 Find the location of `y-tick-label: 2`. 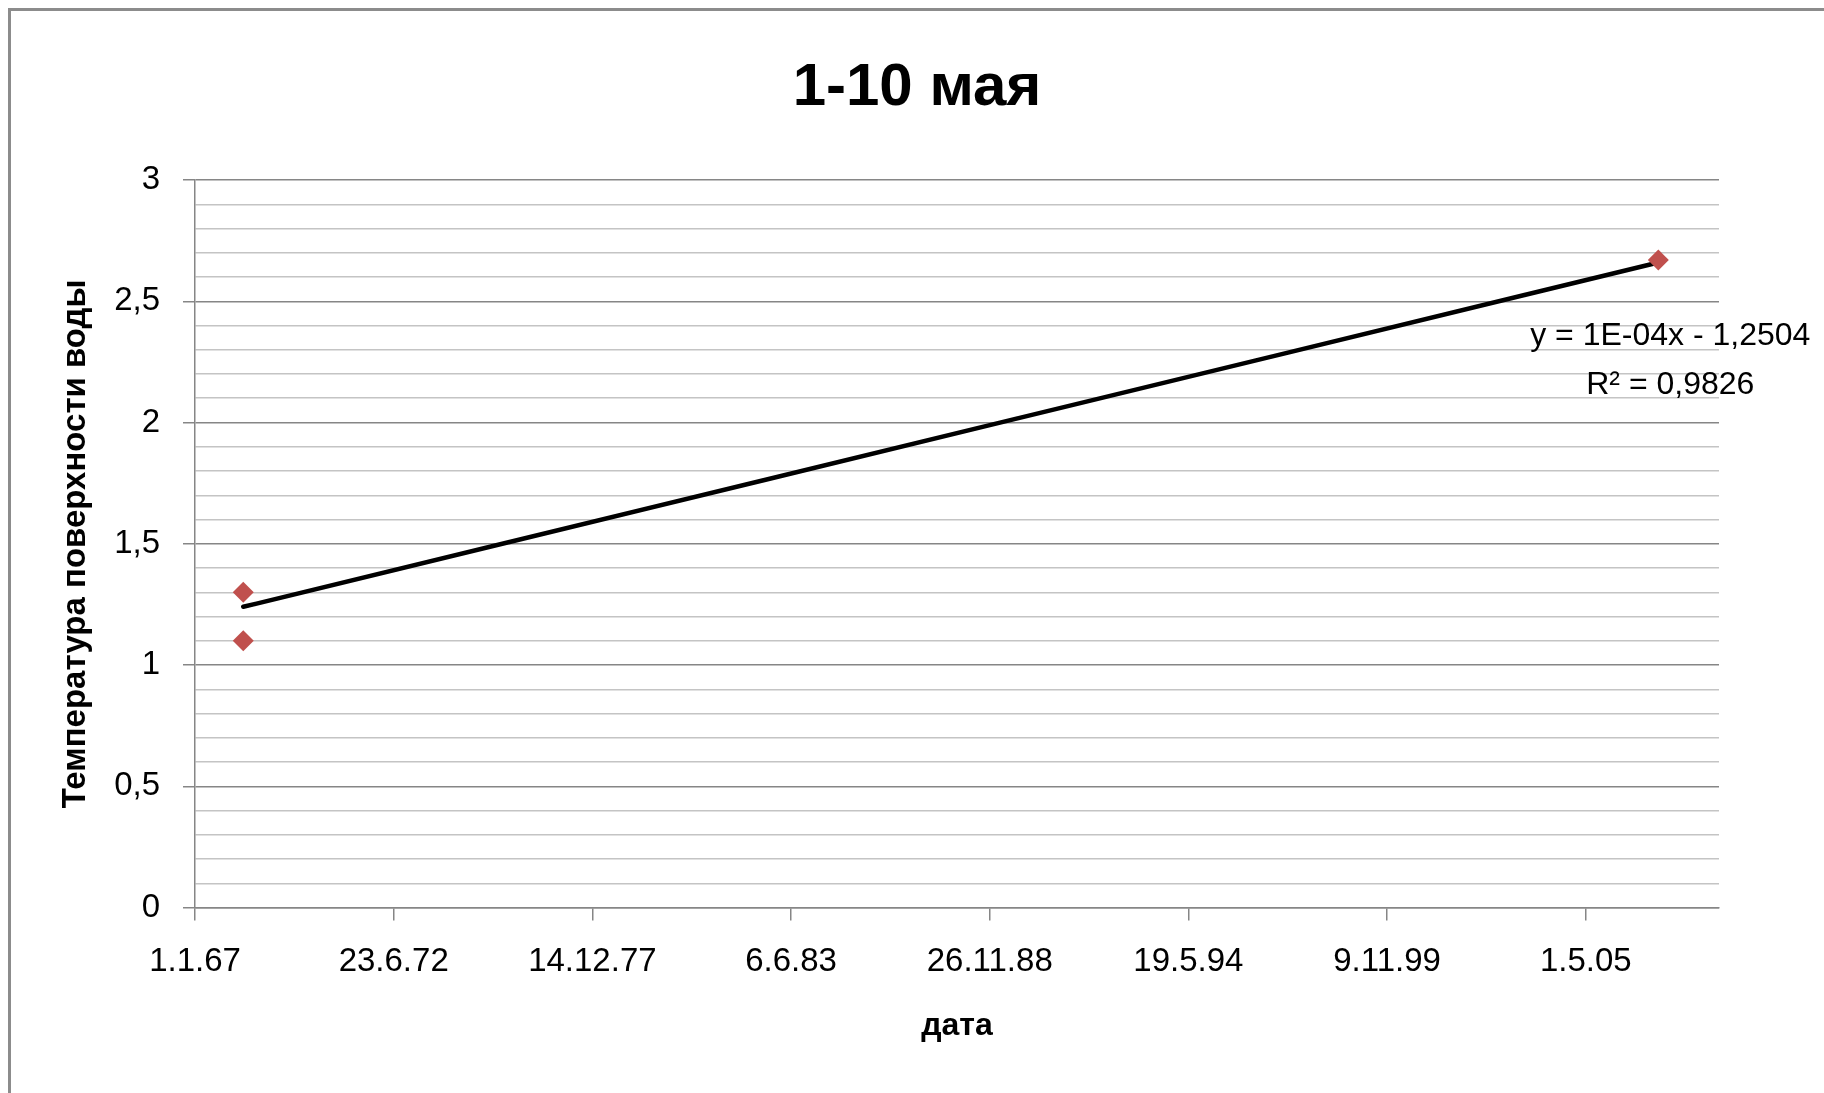

y-tick-label: 2 is located at coordinates (150, 420).